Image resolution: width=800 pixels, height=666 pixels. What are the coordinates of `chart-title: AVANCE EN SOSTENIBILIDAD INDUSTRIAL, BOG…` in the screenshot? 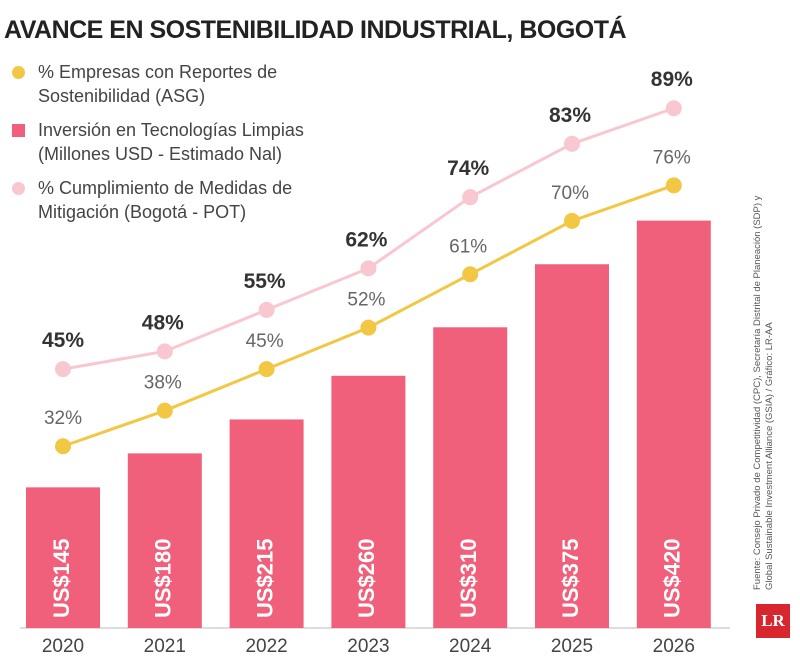 It's located at (315, 30).